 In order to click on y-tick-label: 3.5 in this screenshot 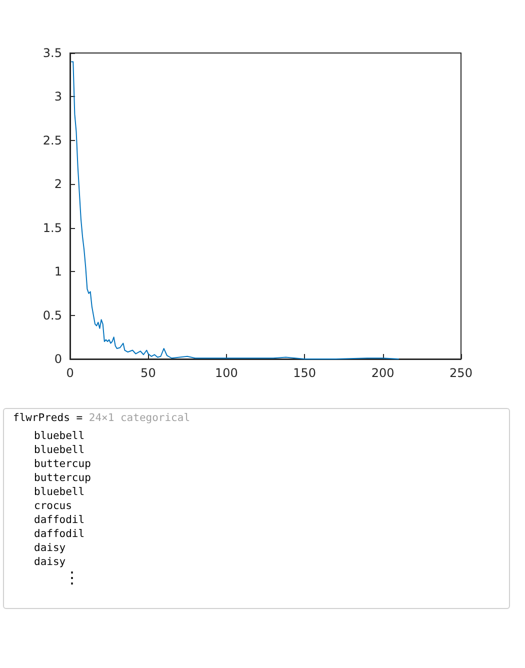, I will do `click(52, 53)`.